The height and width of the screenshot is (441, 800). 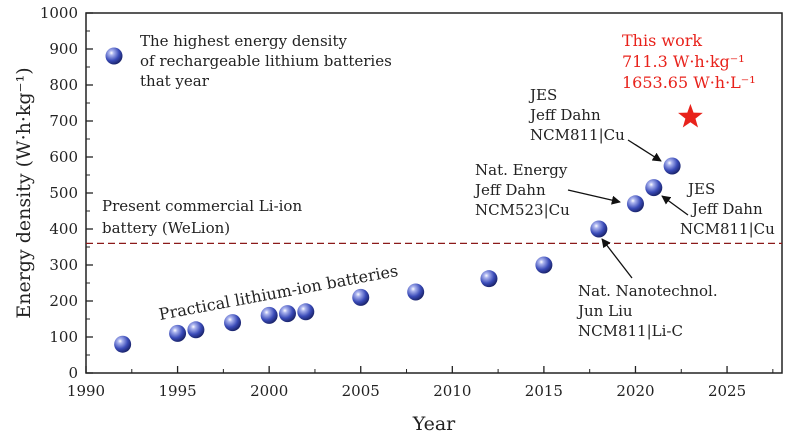 What do you see at coordinates (243, 41) in the screenshot?
I see `legend-line-1: The highest energy density` at bounding box center [243, 41].